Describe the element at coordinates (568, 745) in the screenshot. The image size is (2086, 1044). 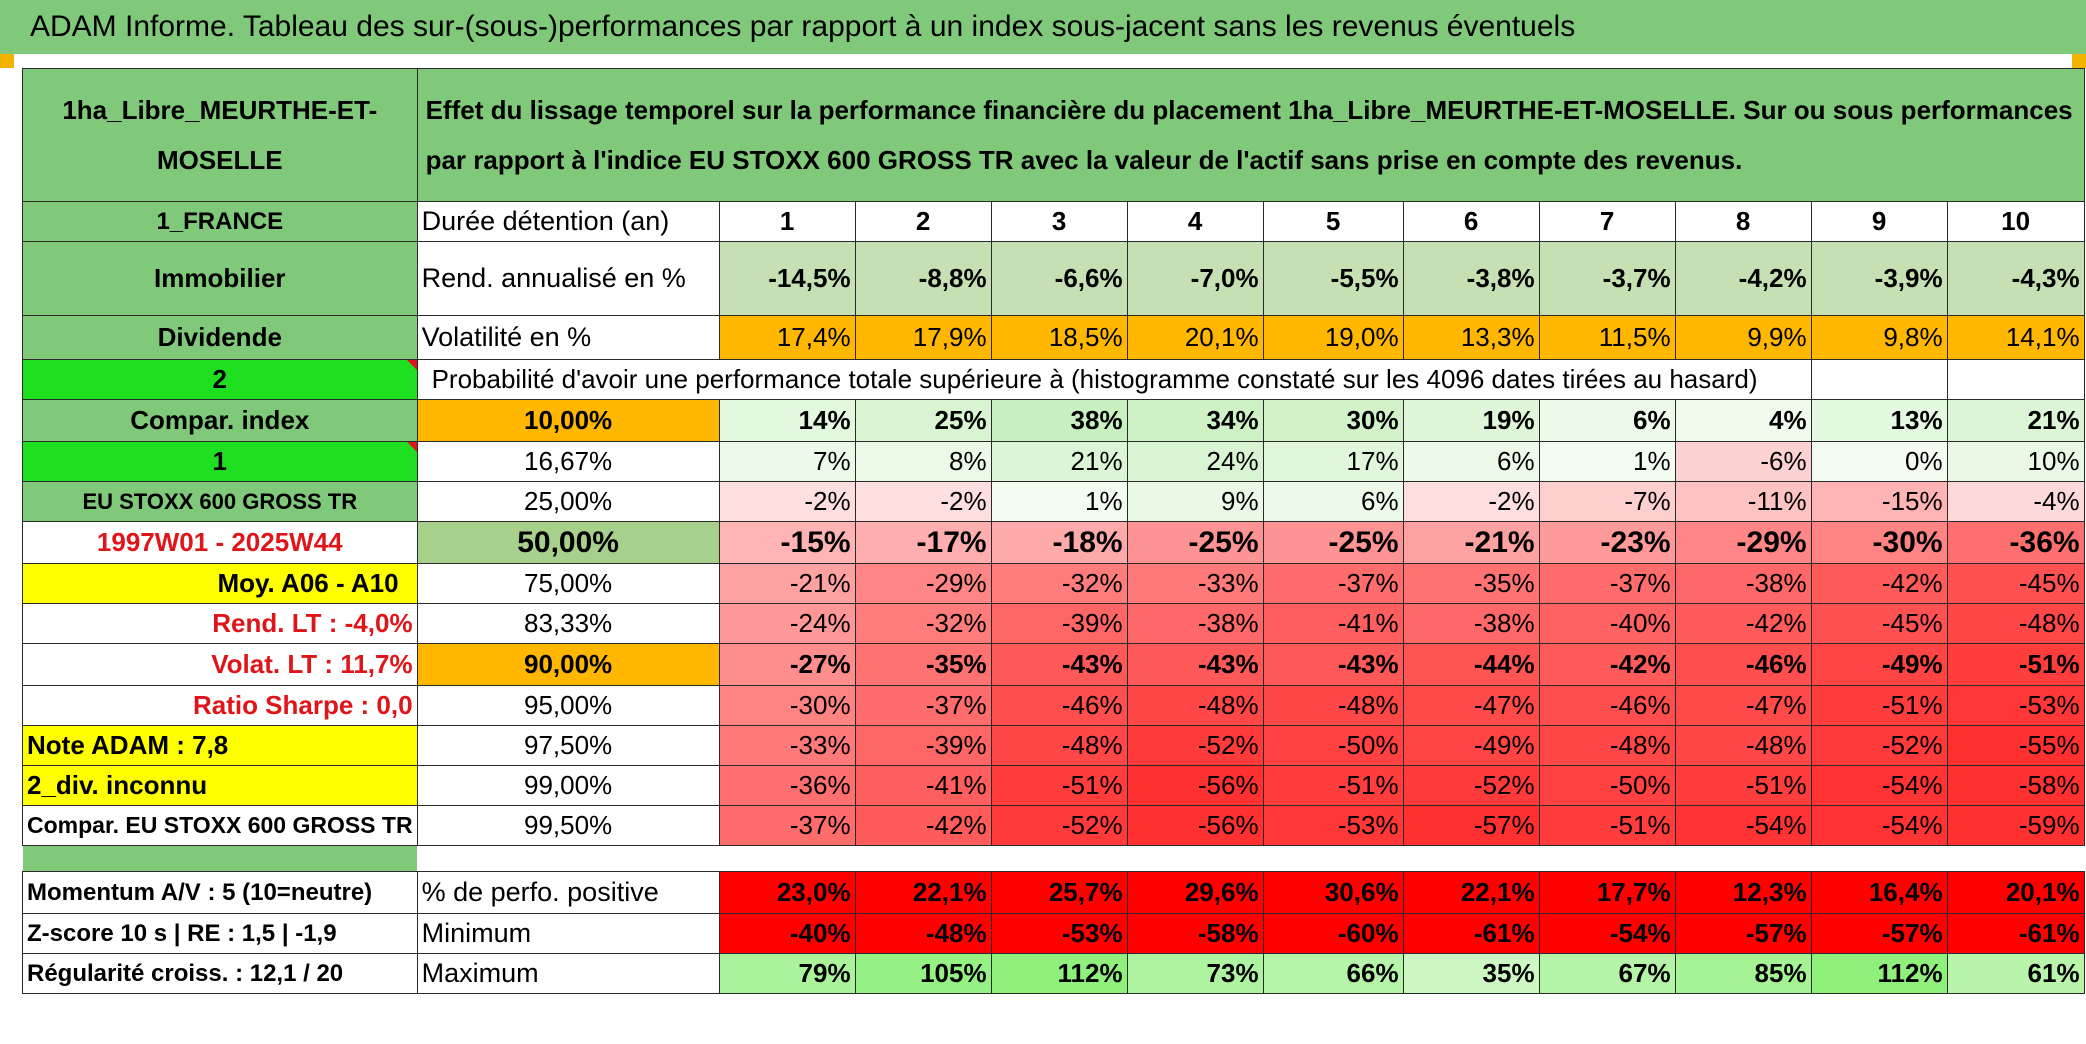
I see `percentile-cell: 97,50%` at that location.